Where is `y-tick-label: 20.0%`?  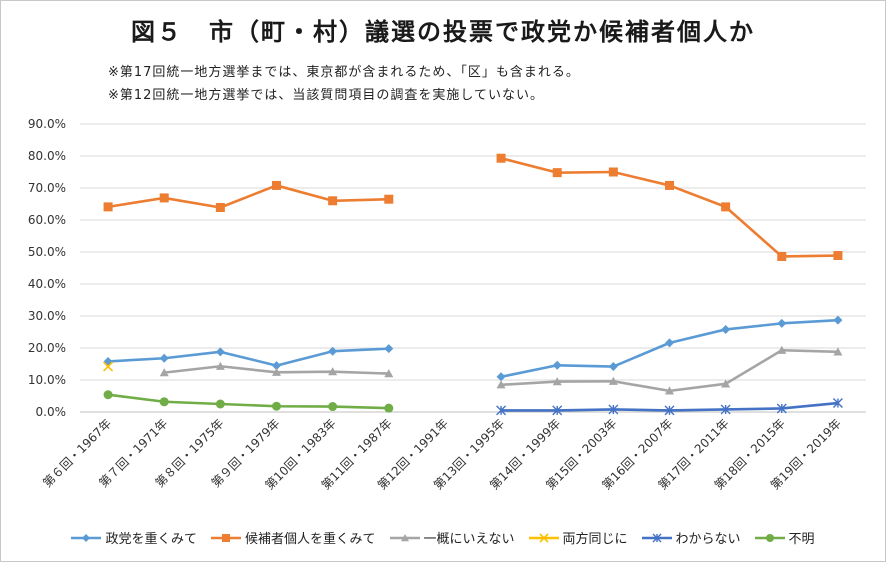 y-tick-label: 20.0% is located at coordinates (47, 348).